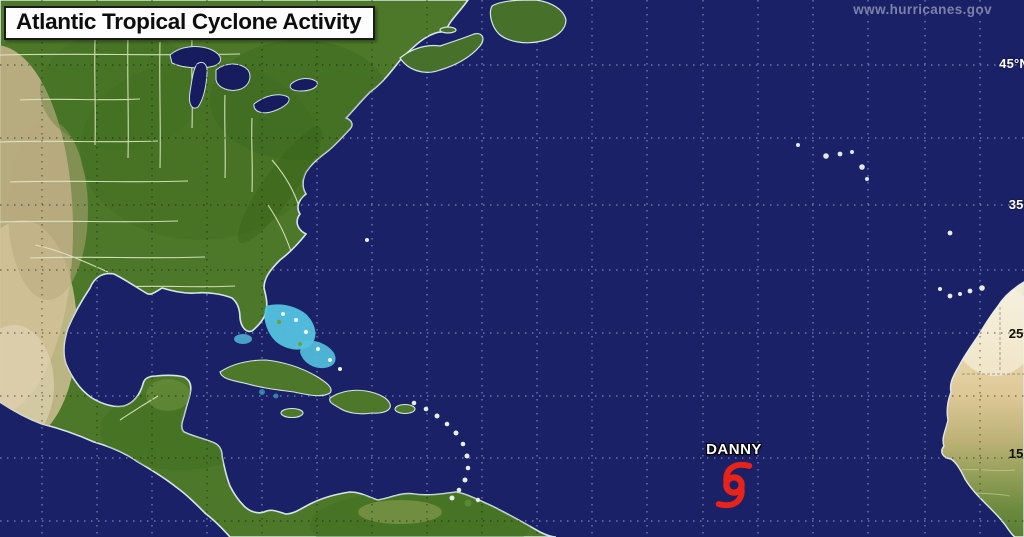 The image size is (1024, 537). Describe the element at coordinates (483, 36) in the screenshot. I see `nova-scotia-newfoundland` at that location.